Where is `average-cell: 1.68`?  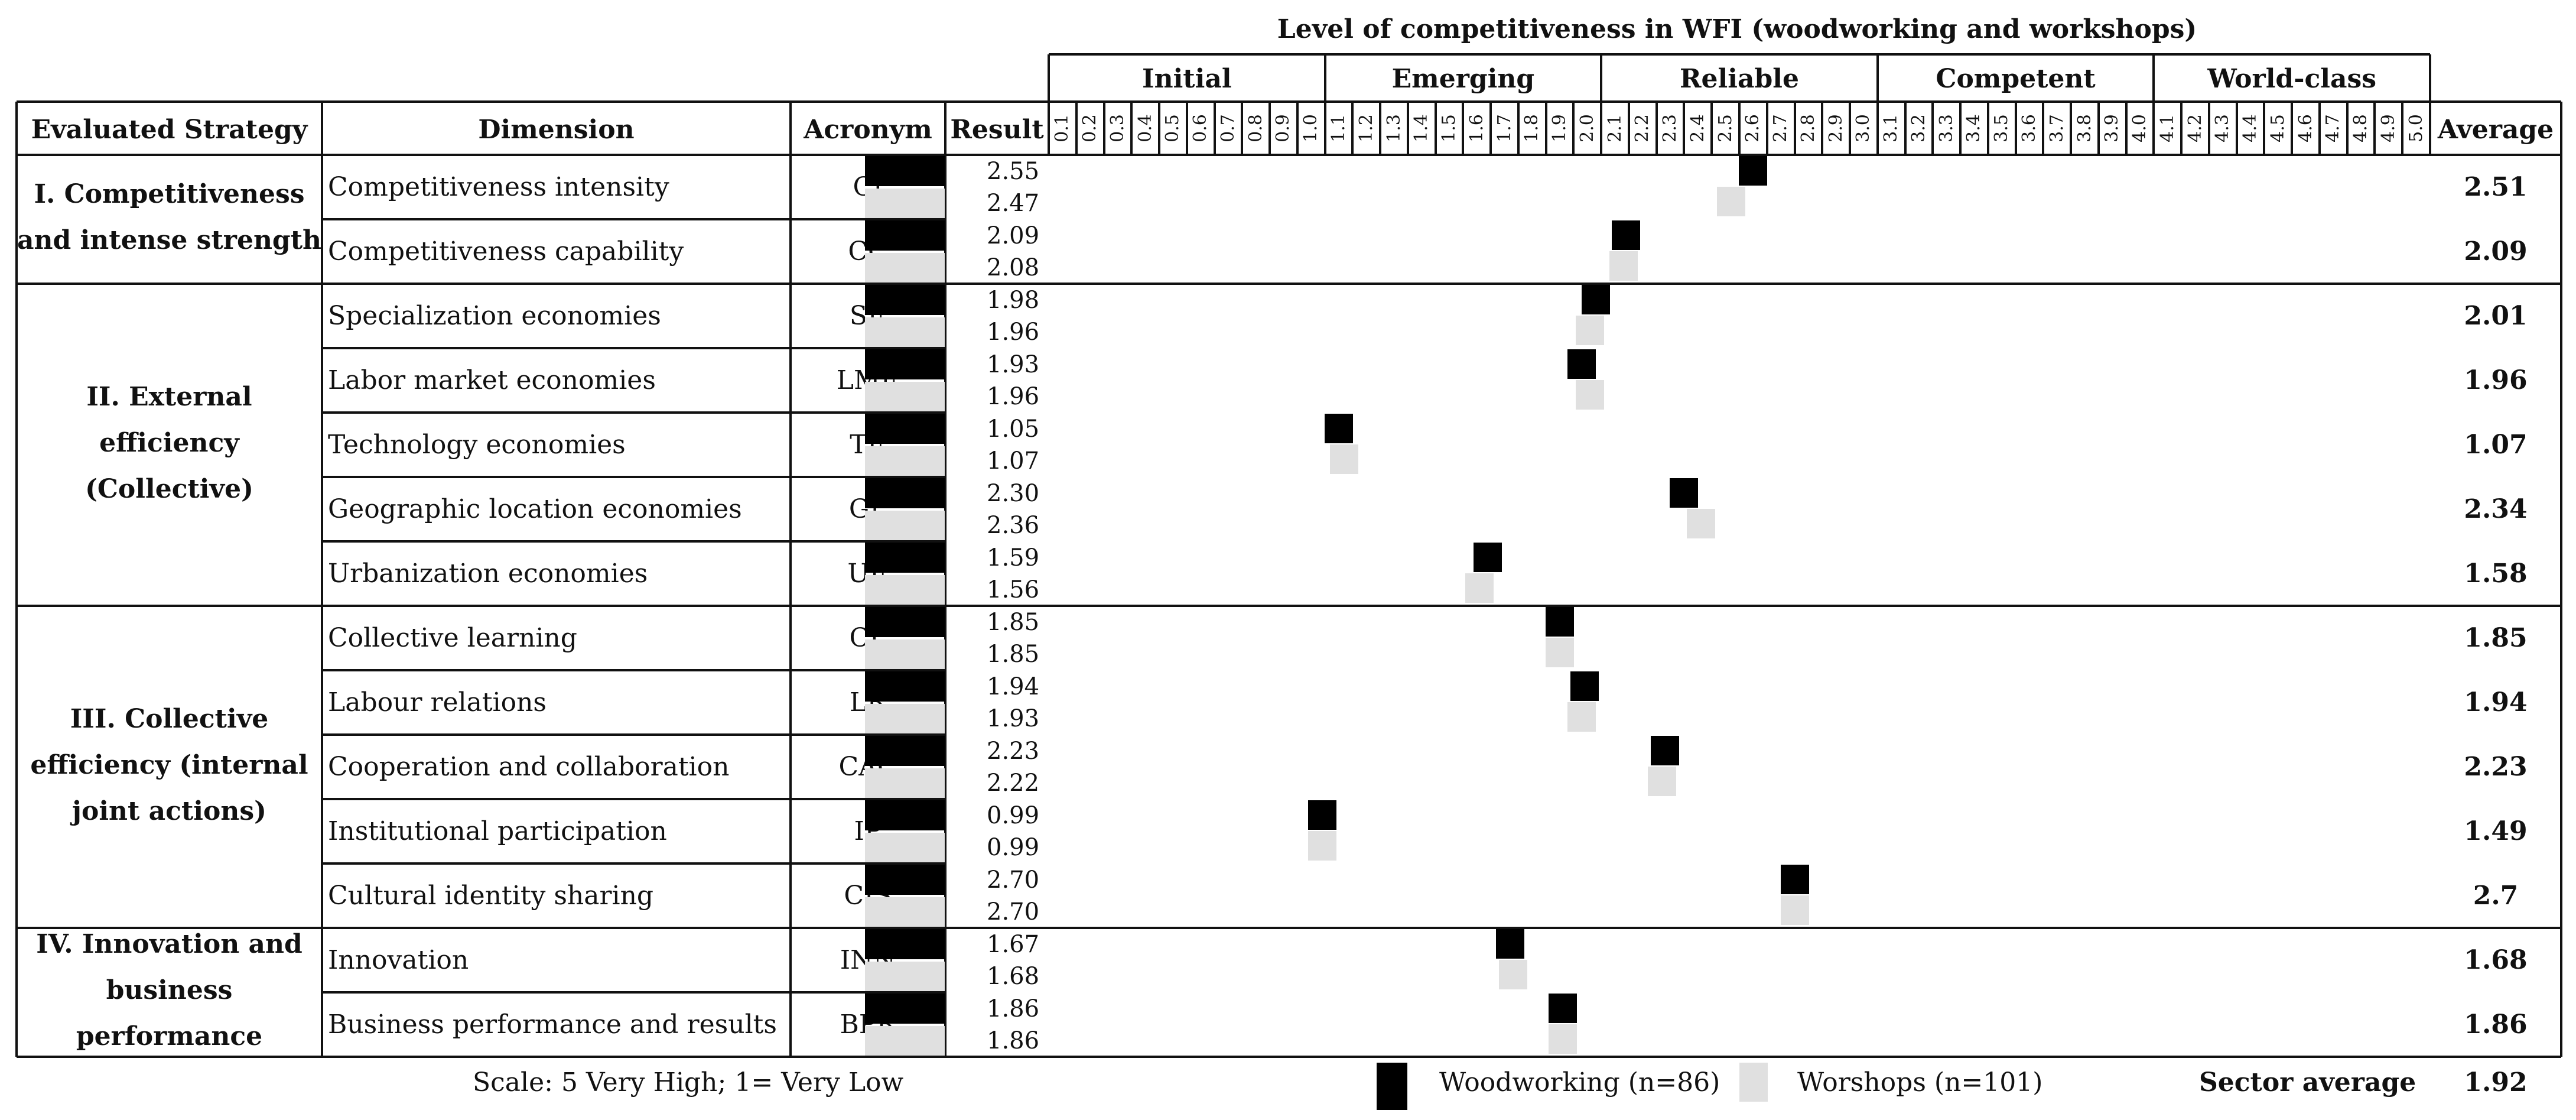 average-cell: 1.68 is located at coordinates (2496, 960).